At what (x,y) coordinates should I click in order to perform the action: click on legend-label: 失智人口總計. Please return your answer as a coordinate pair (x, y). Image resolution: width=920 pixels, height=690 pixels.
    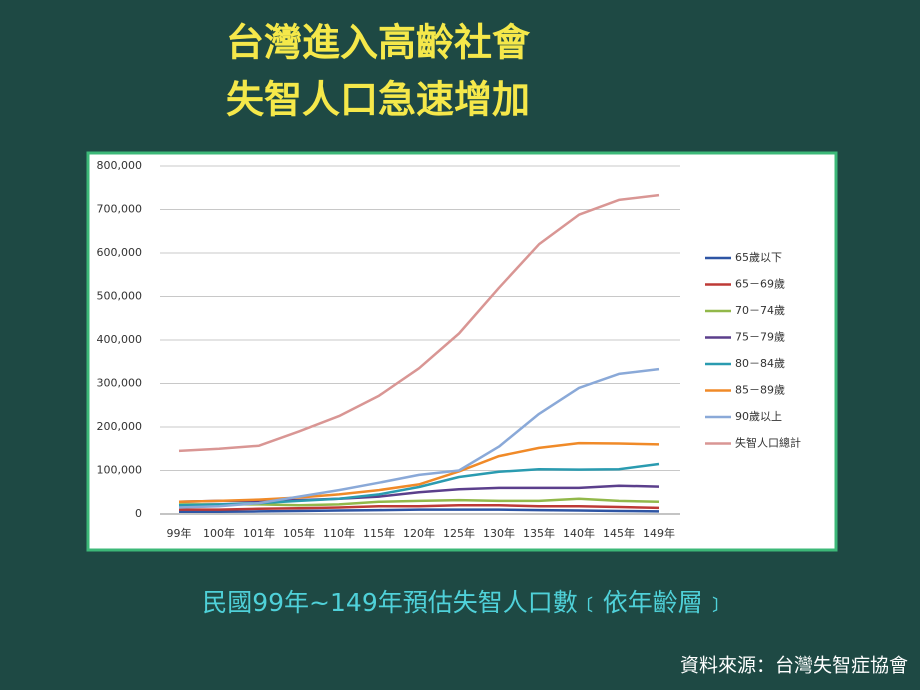
    Looking at the image, I should click on (768, 443).